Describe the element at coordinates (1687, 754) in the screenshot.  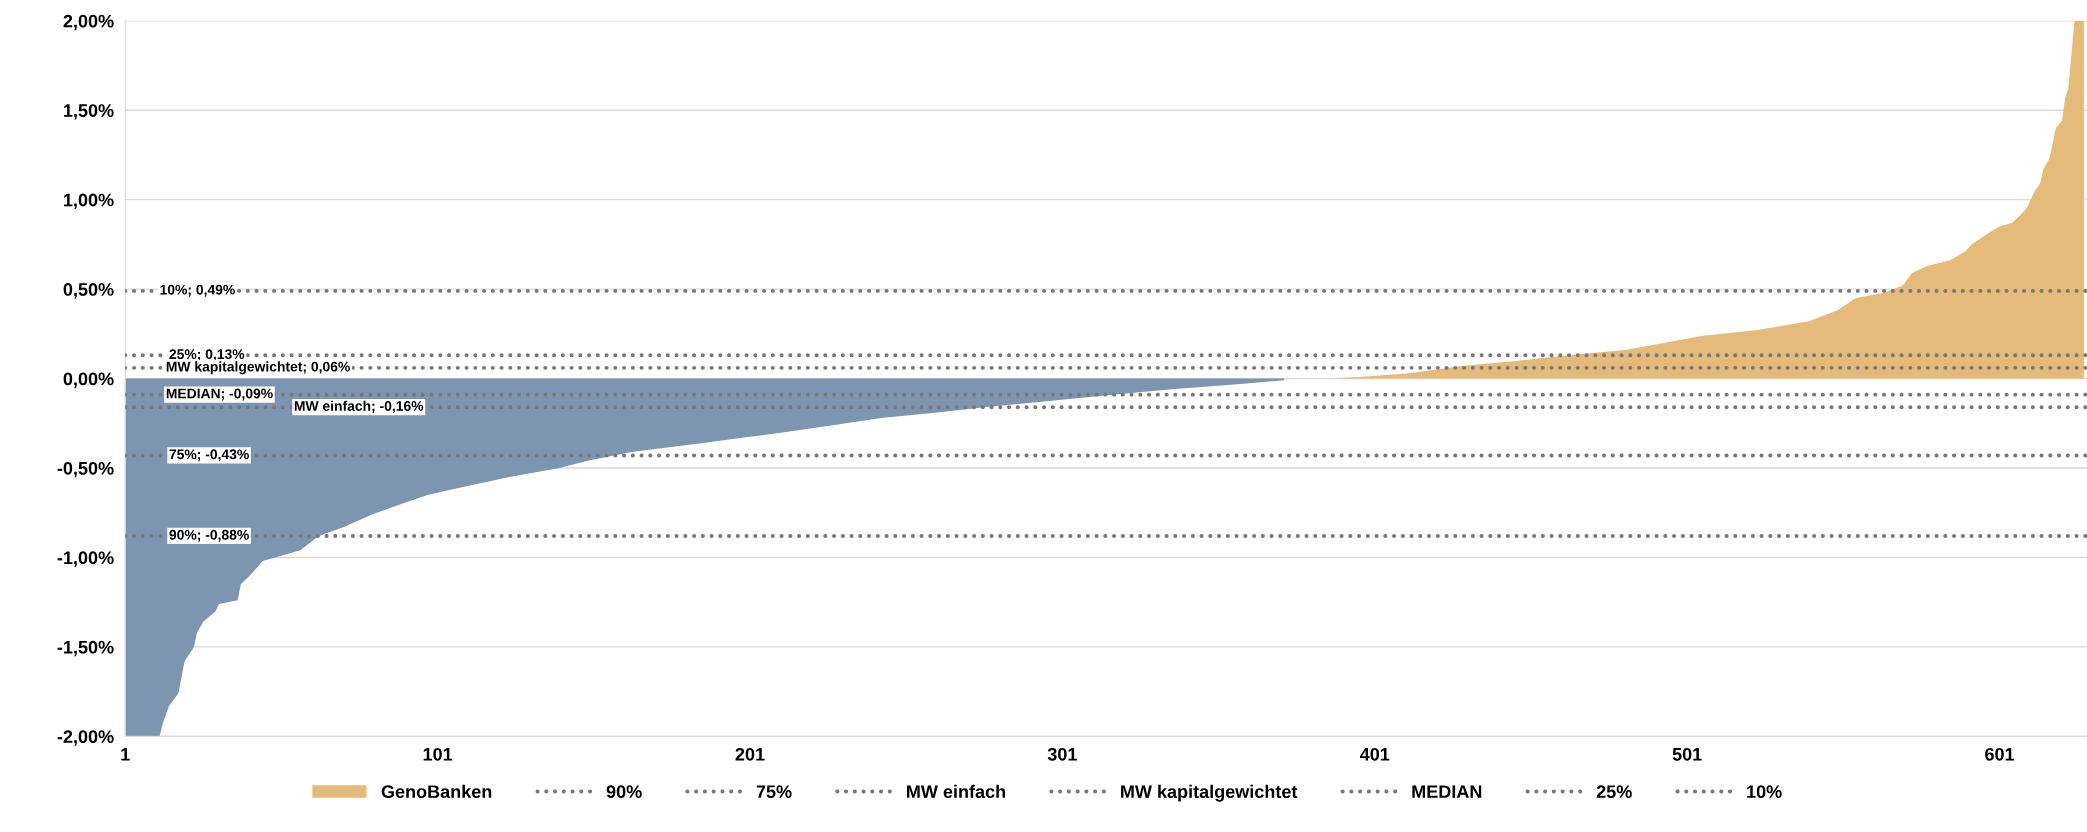
I see `x-tick-label: 501` at that location.